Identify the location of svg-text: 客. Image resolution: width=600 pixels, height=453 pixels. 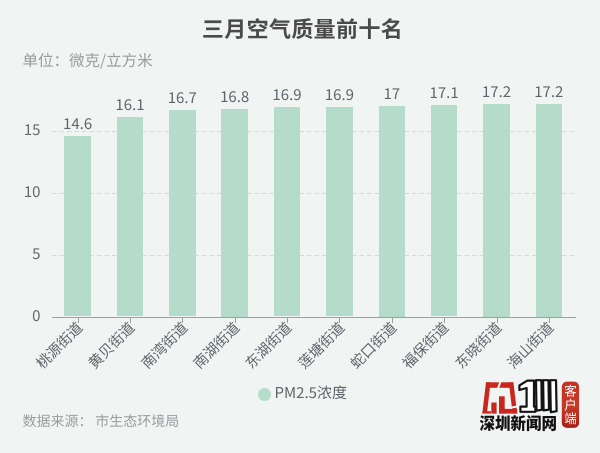
(570, 389).